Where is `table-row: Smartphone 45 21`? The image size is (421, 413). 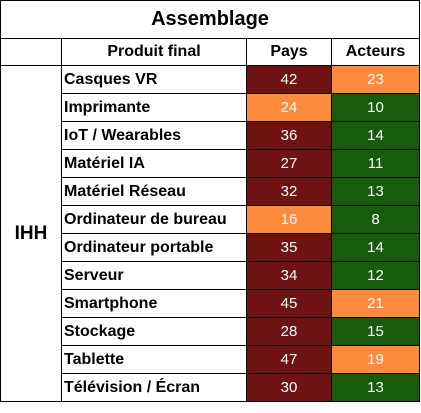
table-row: Smartphone 45 21 is located at coordinates (211, 303).